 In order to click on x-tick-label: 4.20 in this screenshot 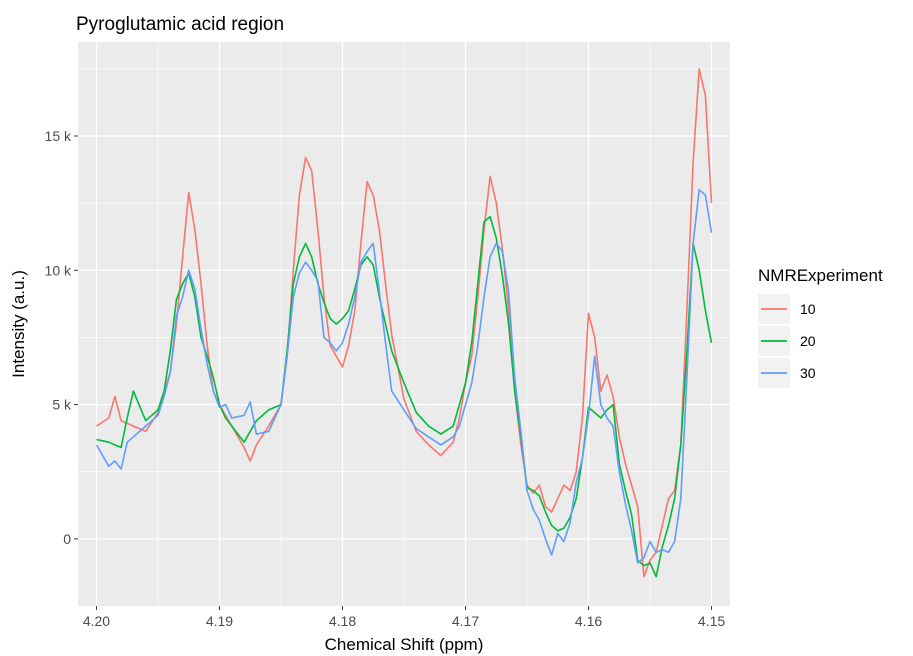, I will do `click(96, 621)`.